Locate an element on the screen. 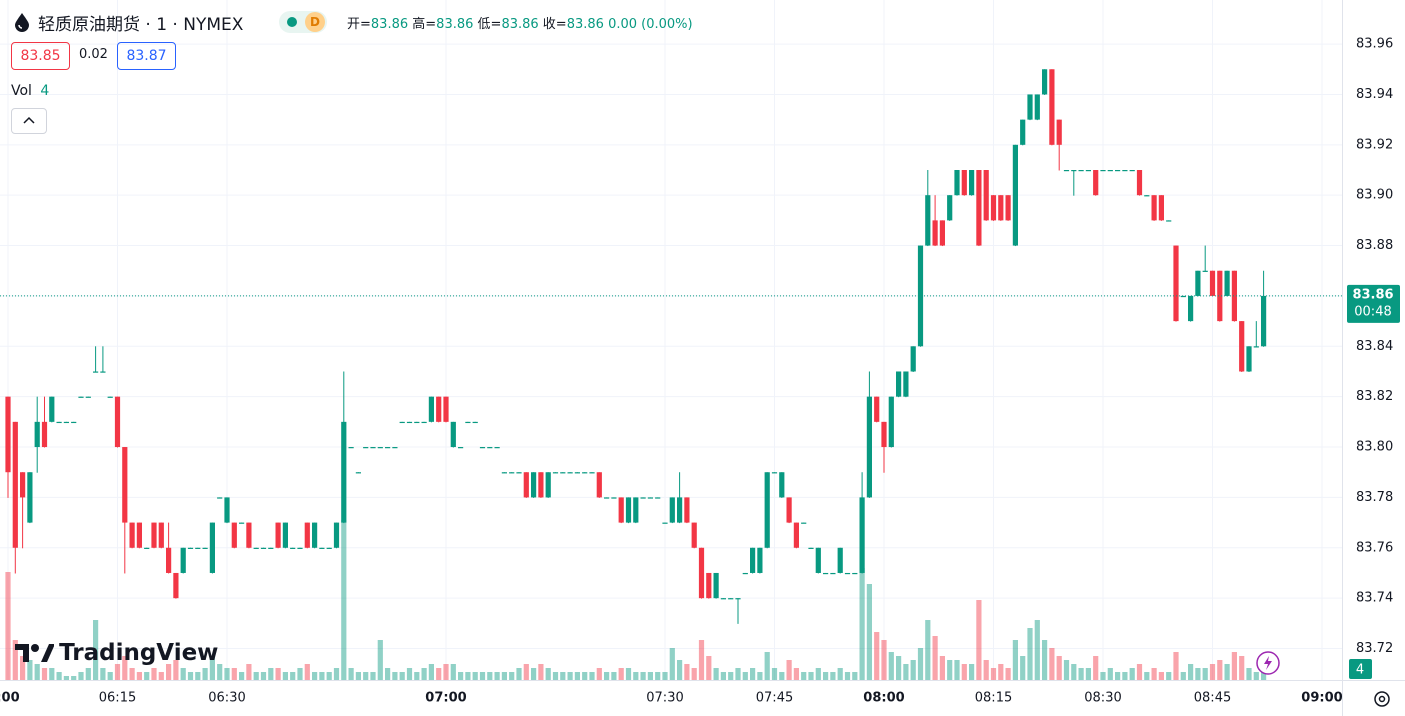 The width and height of the screenshot is (1405, 716). settings-button is located at coordinates (1382, 699).